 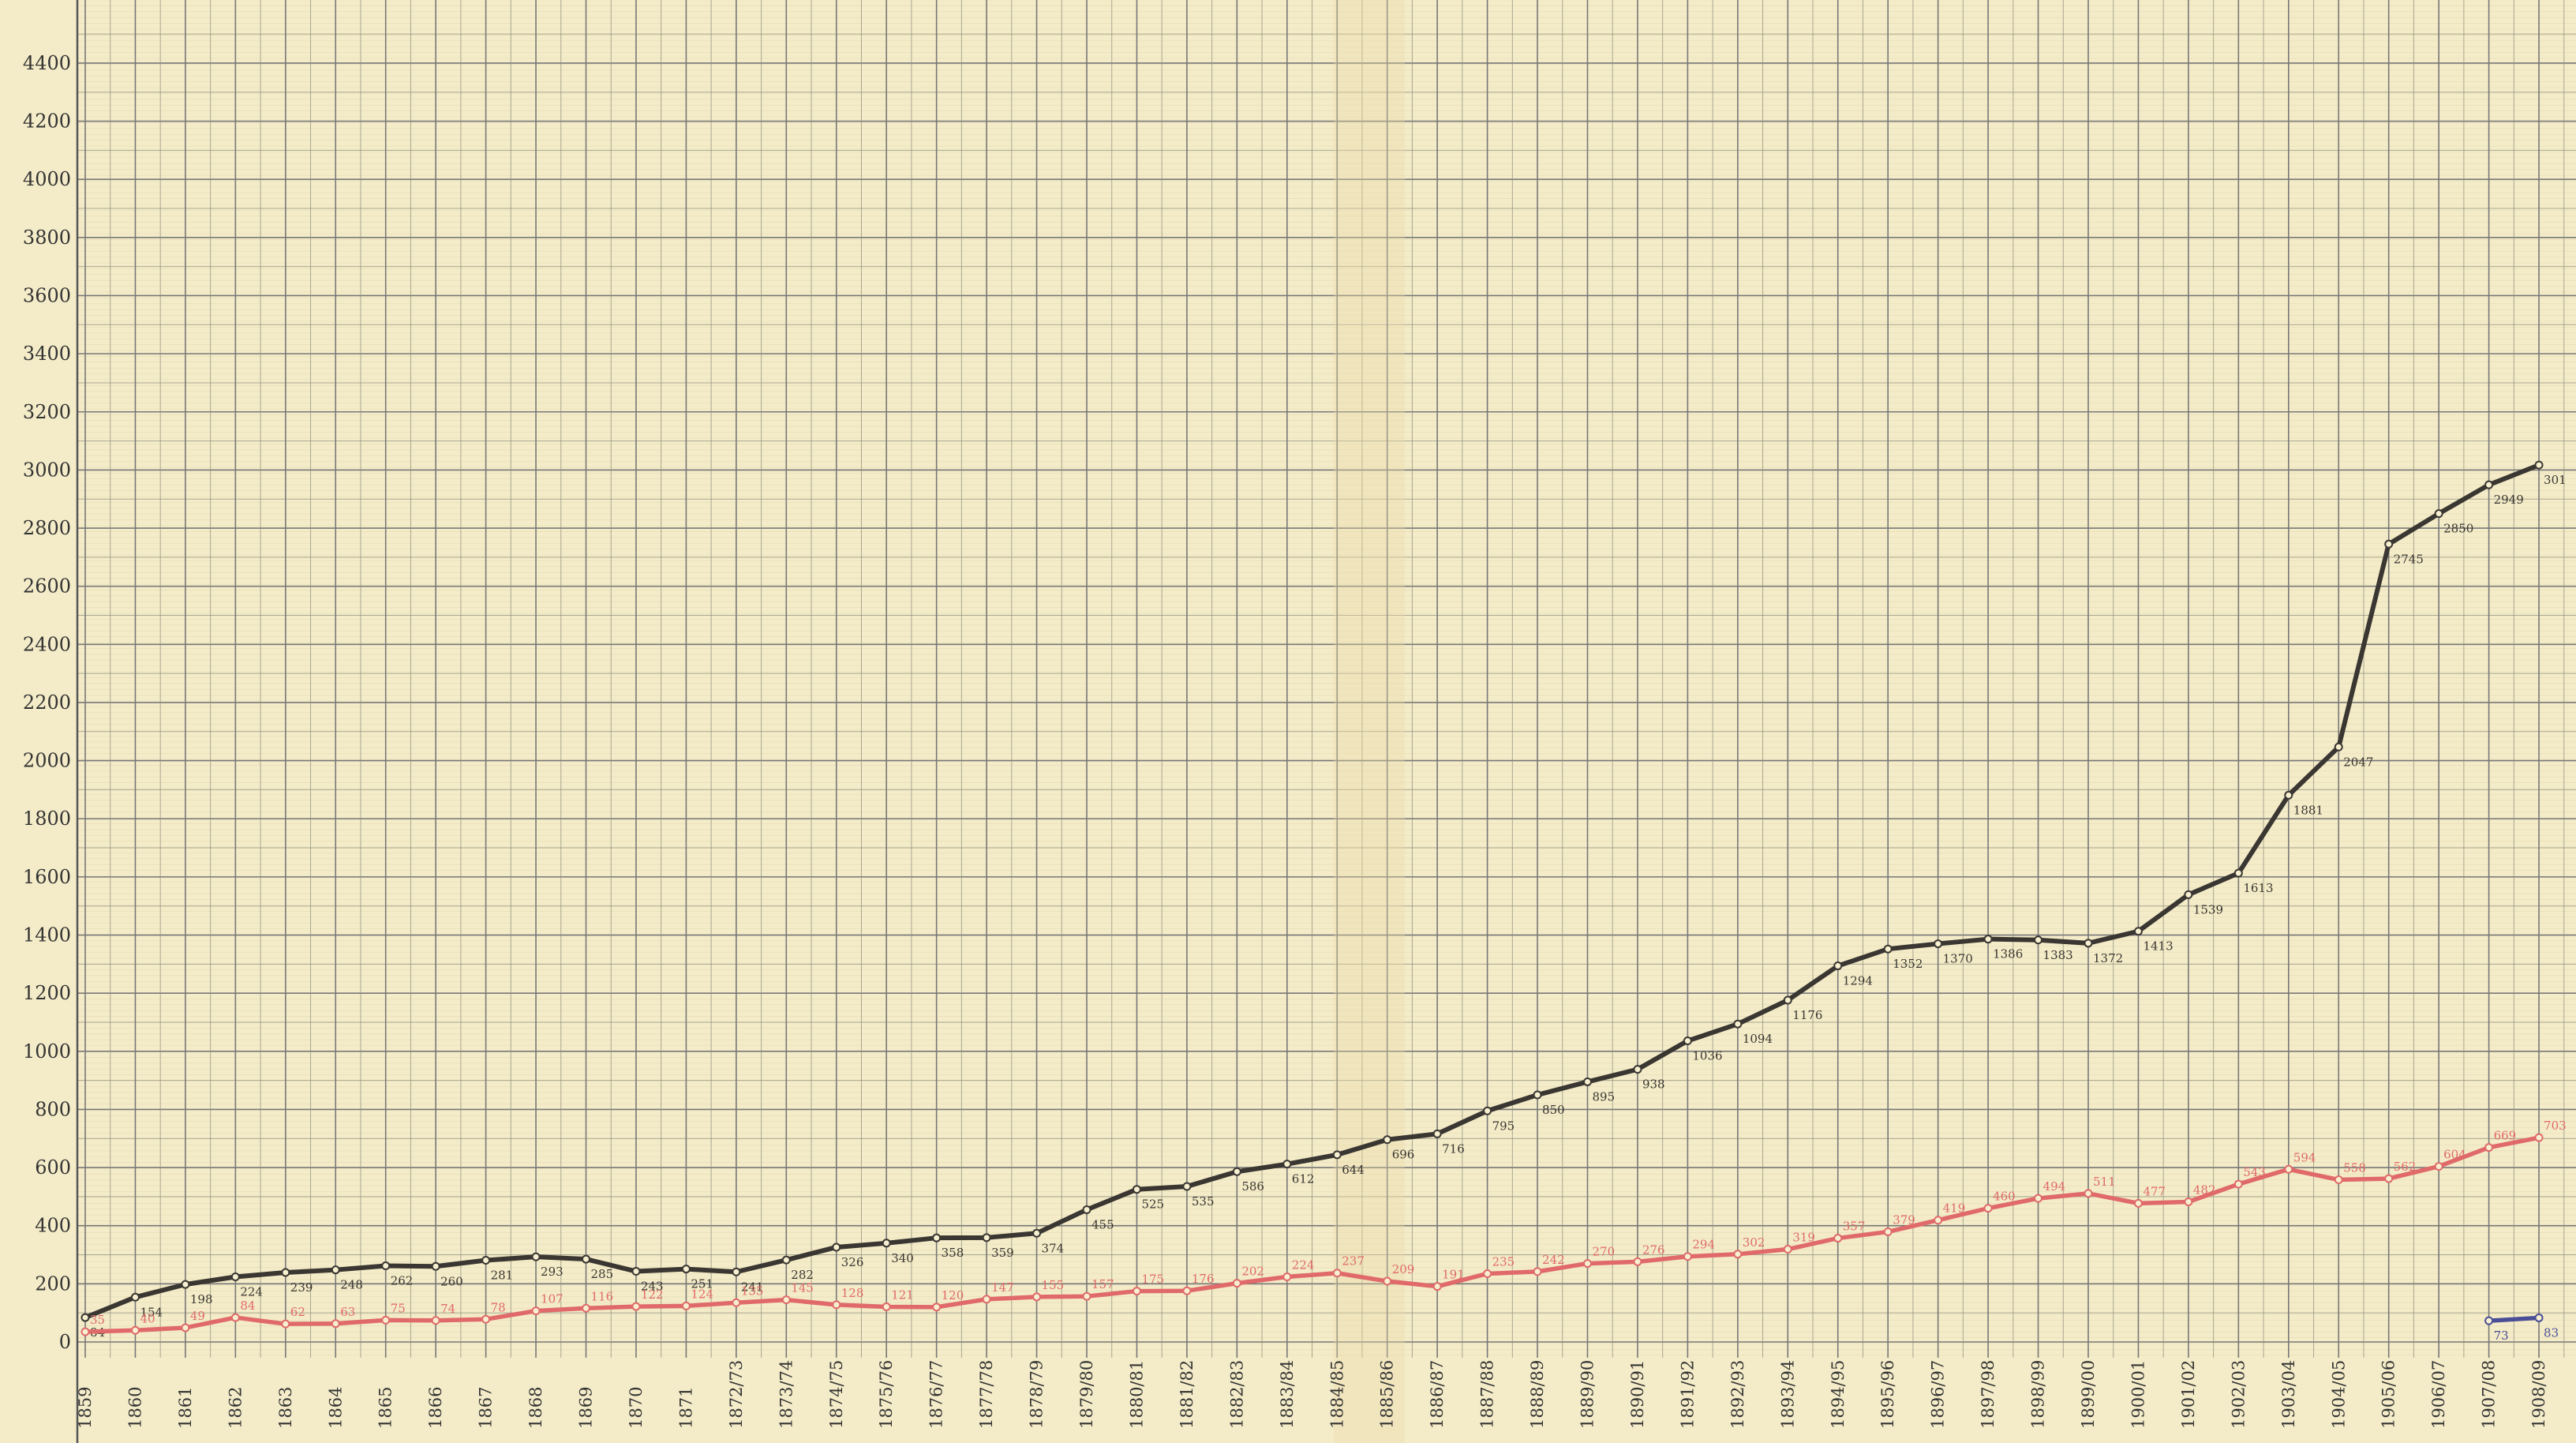 I want to click on series-2-data-label: 35, so click(x=97, y=1320).